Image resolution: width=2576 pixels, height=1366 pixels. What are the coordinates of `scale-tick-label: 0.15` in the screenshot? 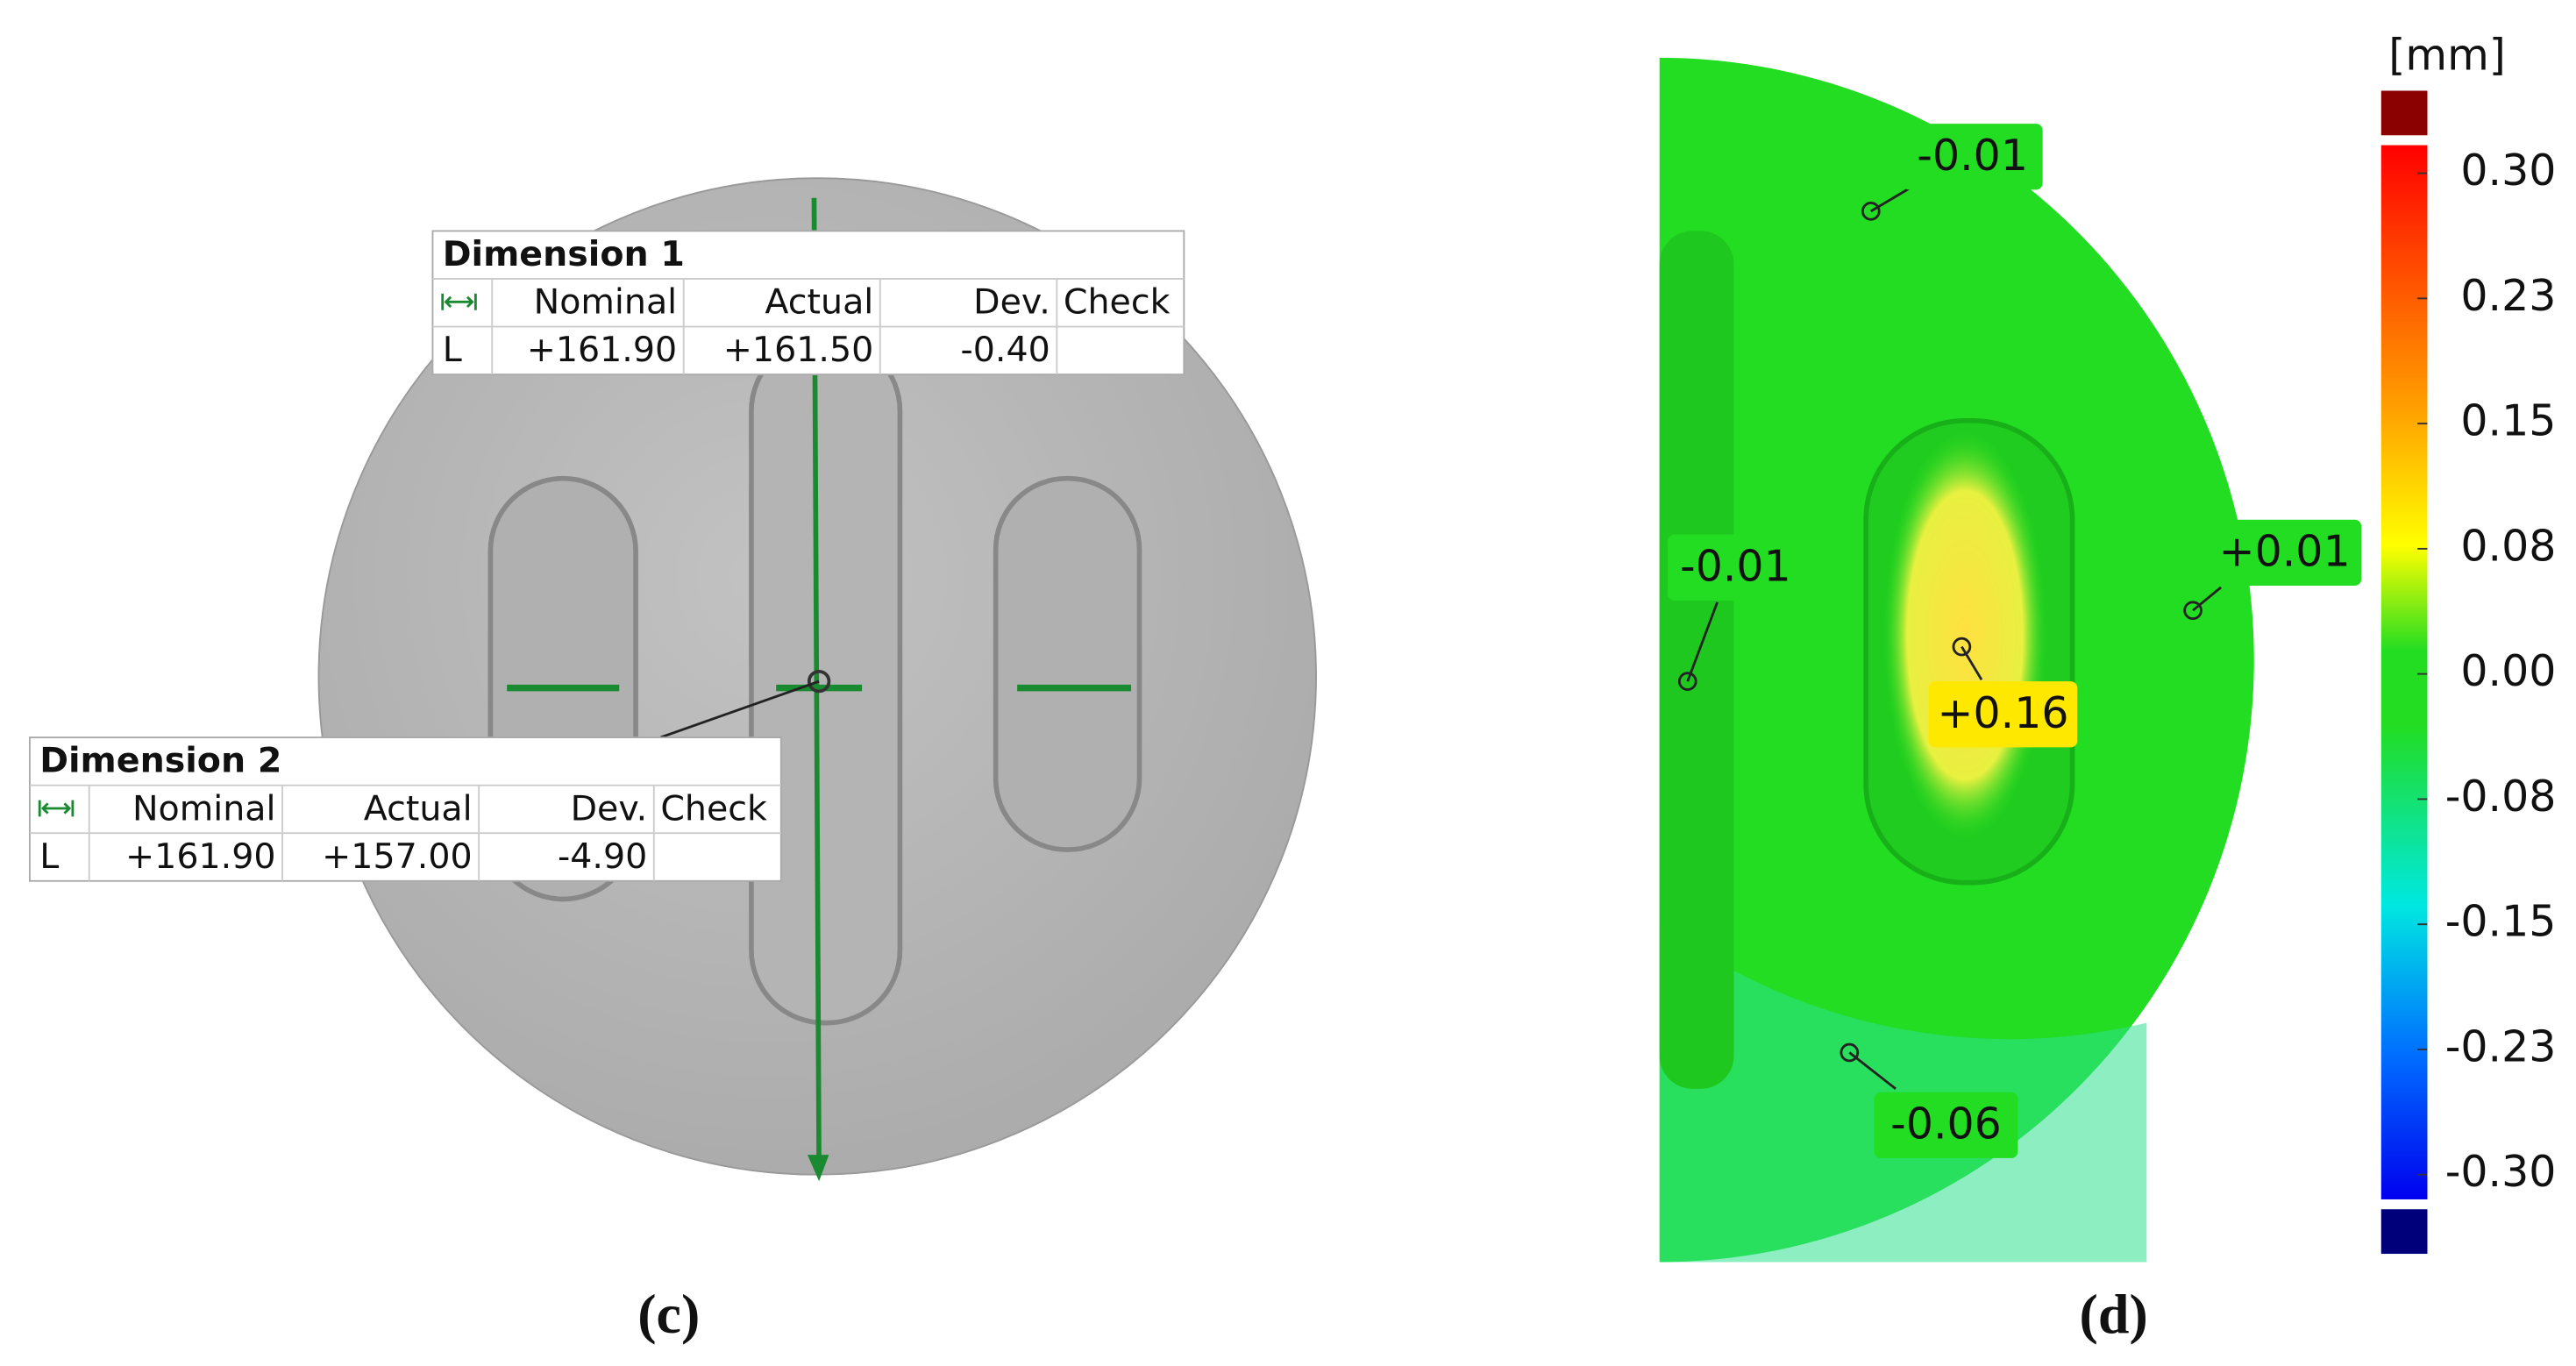 It's located at (2508, 421).